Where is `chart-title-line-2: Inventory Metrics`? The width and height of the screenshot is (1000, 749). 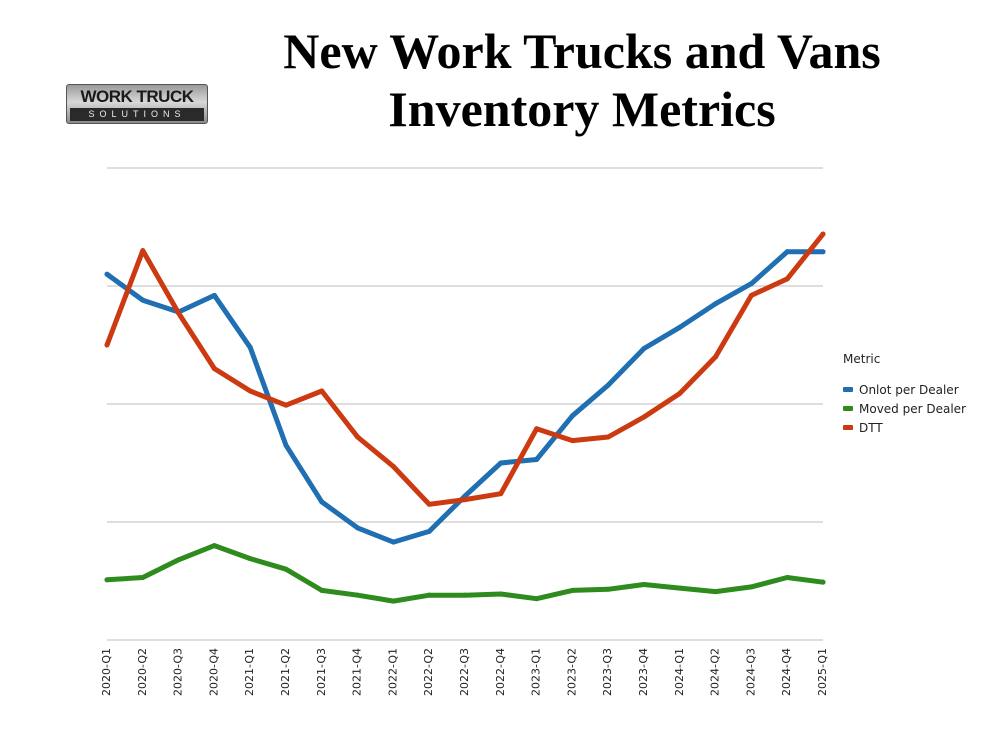 chart-title-line-2: Inventory Metrics is located at coordinates (582, 109).